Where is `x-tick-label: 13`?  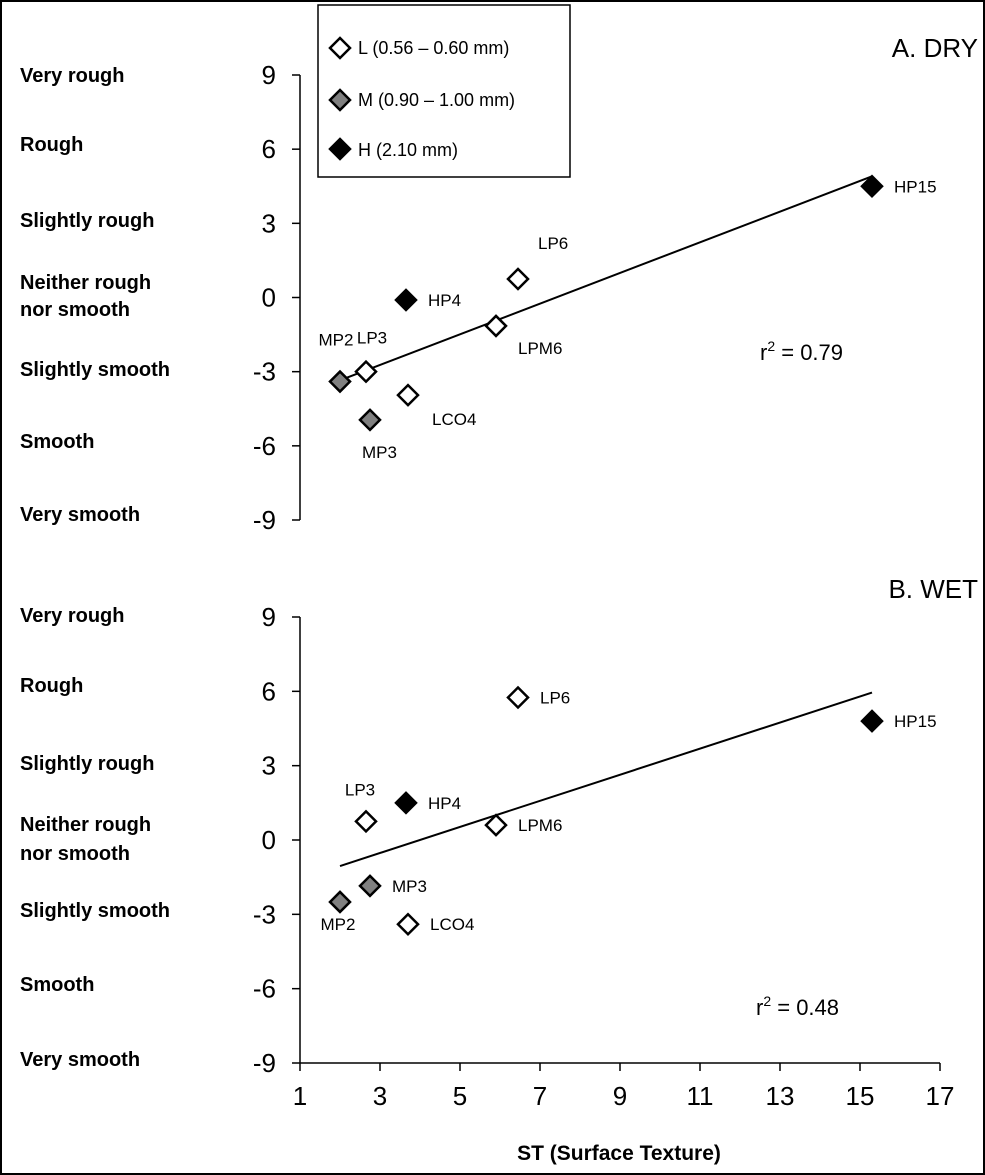 x-tick-label: 13 is located at coordinates (780, 1096).